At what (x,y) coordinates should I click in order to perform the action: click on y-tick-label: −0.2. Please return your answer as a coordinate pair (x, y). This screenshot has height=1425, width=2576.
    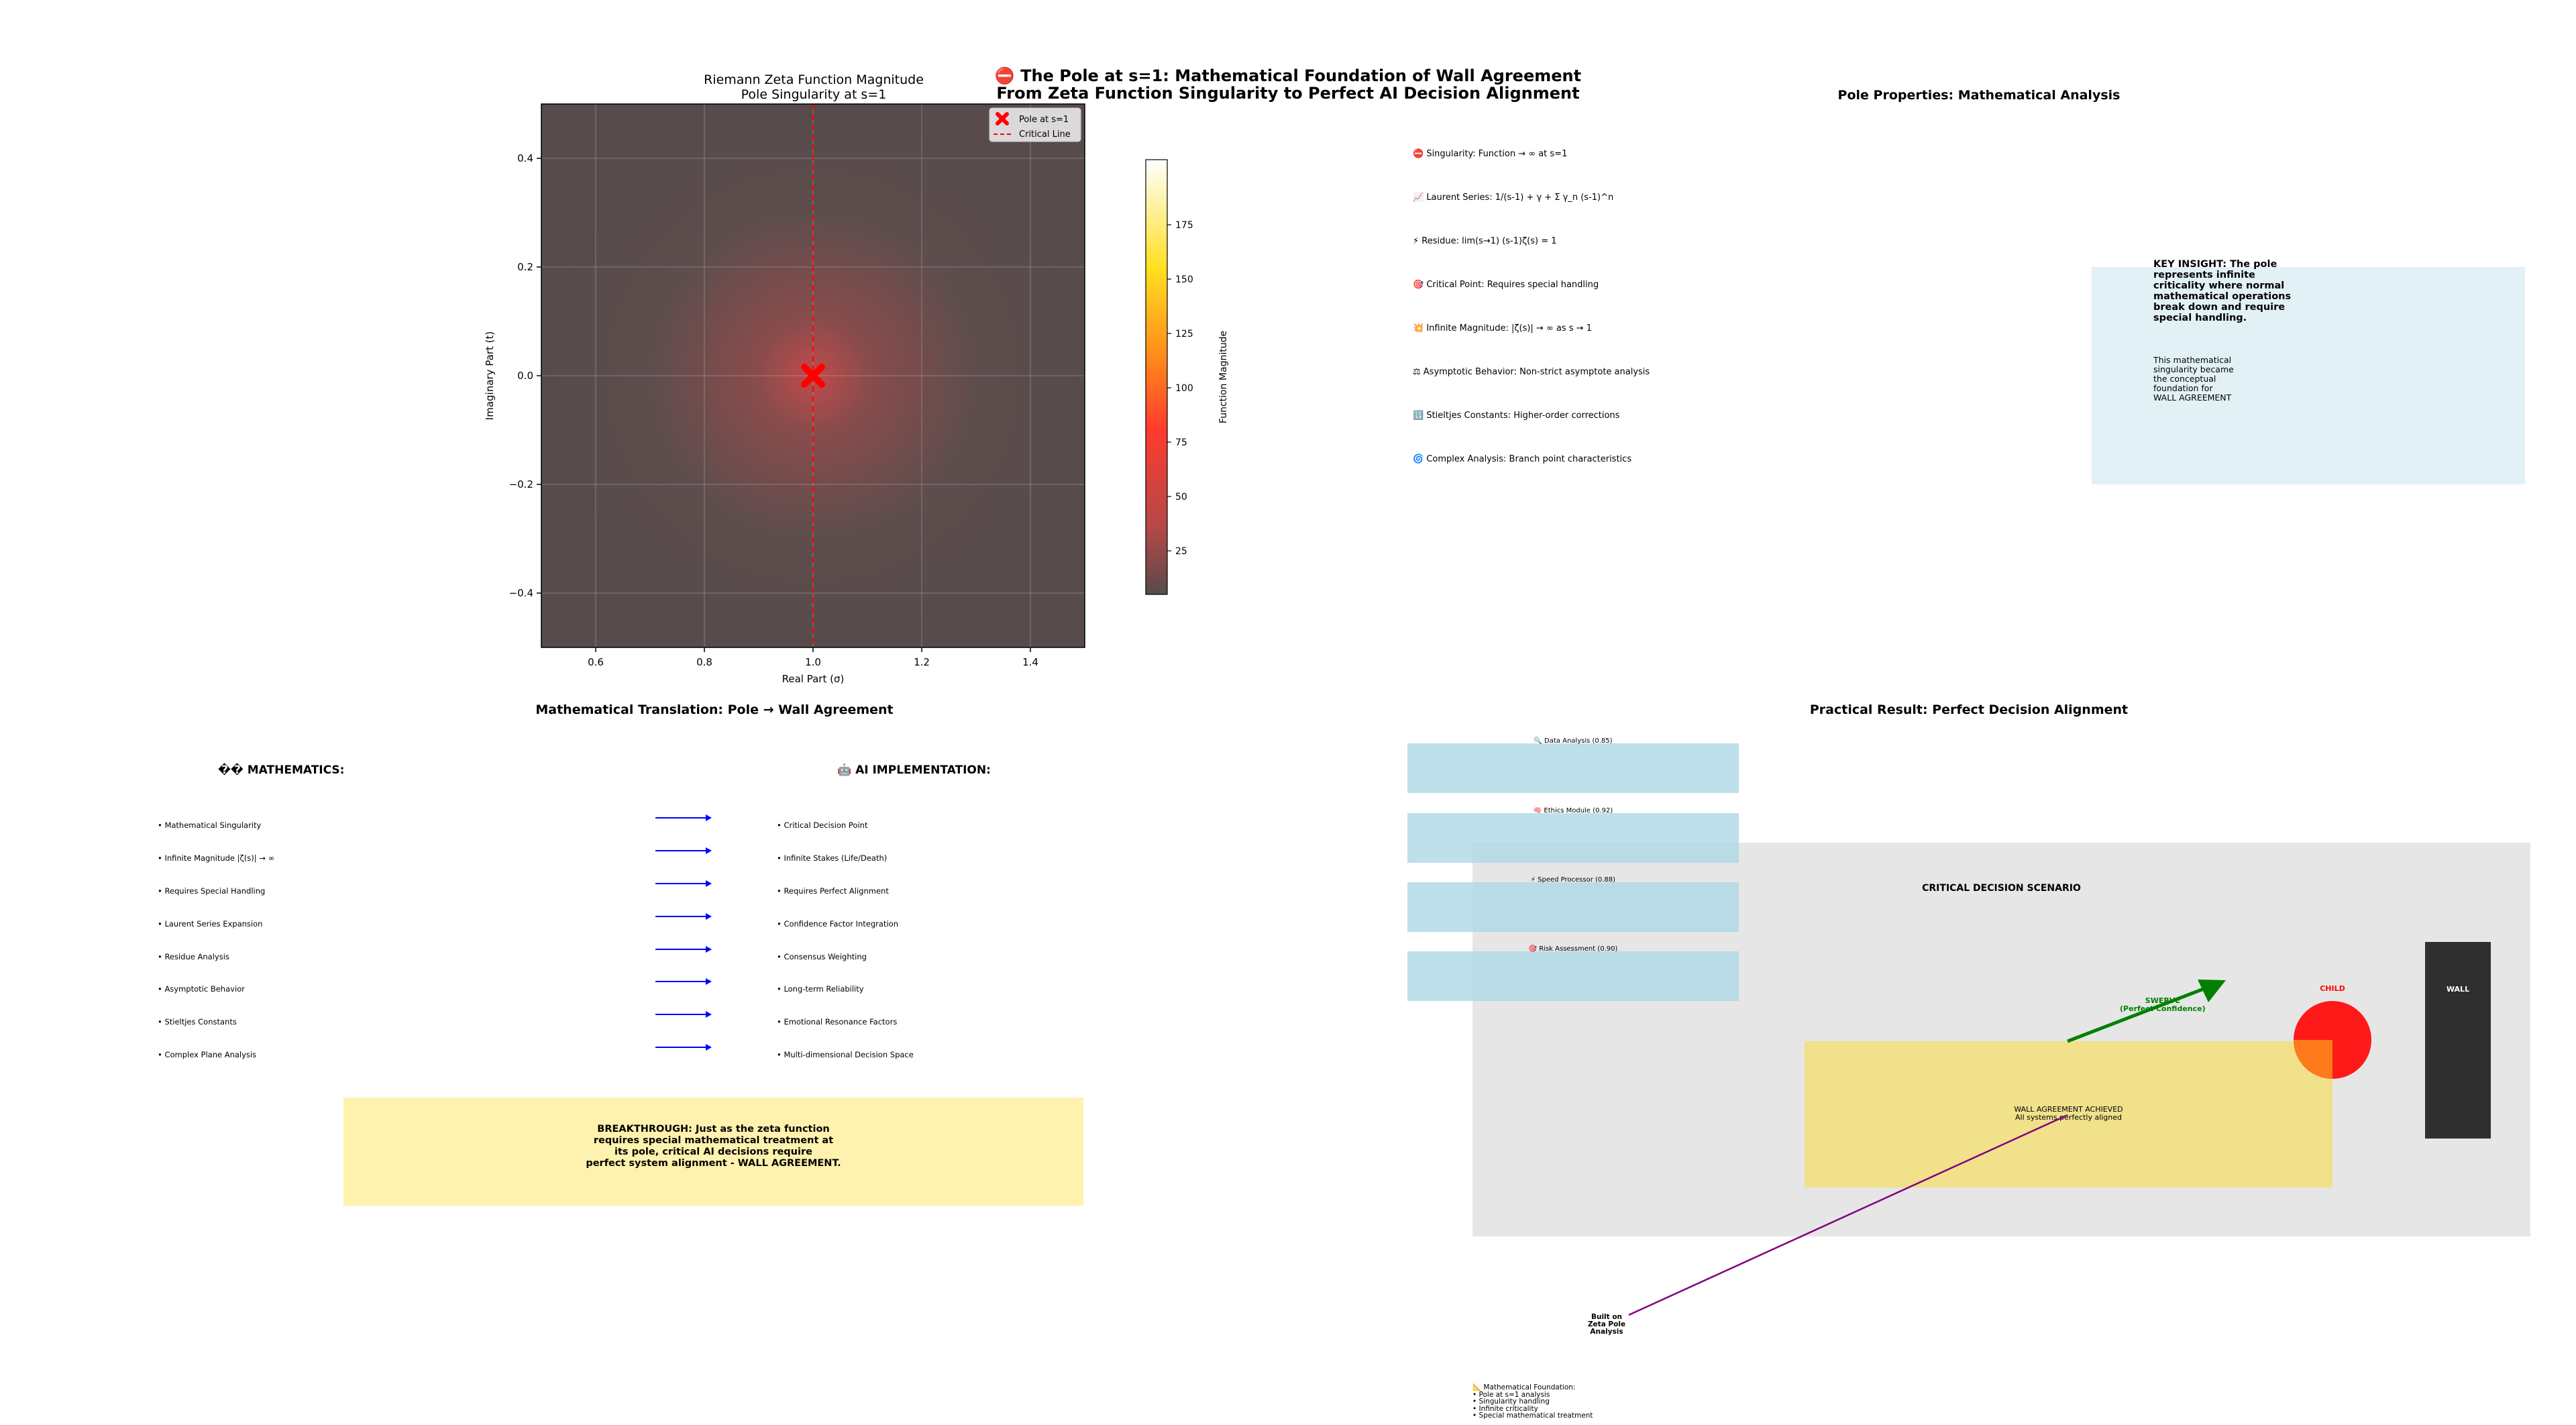
    Looking at the image, I should click on (521, 484).